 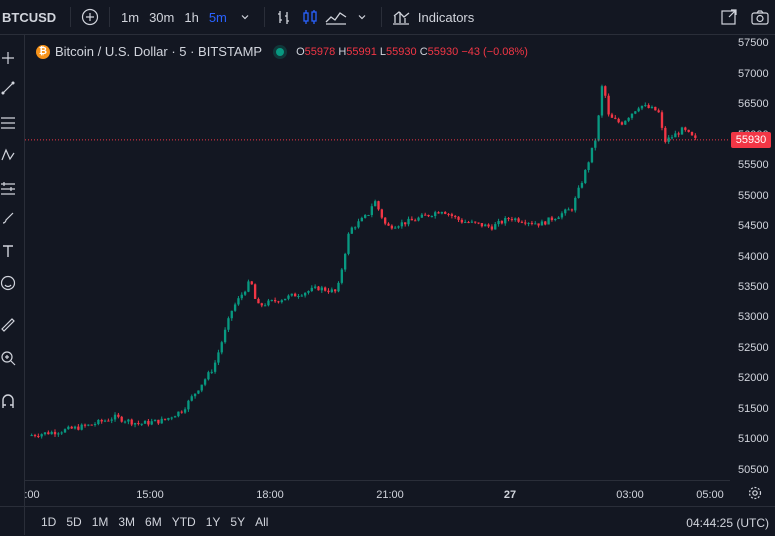 I want to click on range-1d: 1D, so click(x=49, y=521).